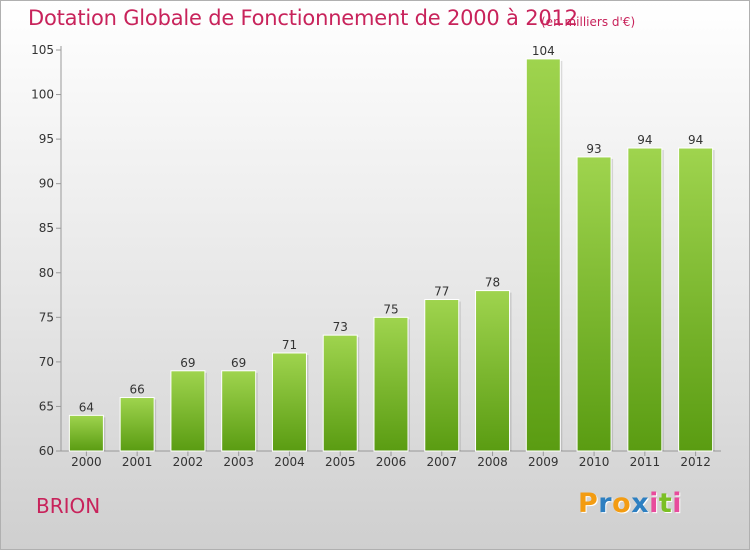  Describe the element at coordinates (289, 462) in the screenshot. I see `x-tick-label: 2004` at that location.